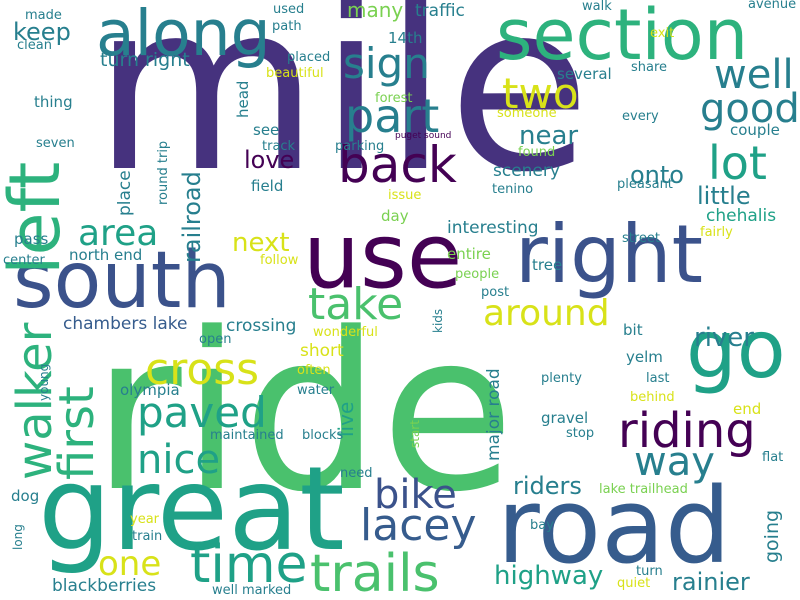 The height and width of the screenshot is (600, 800). I want to click on word-going: going, so click(772, 536).